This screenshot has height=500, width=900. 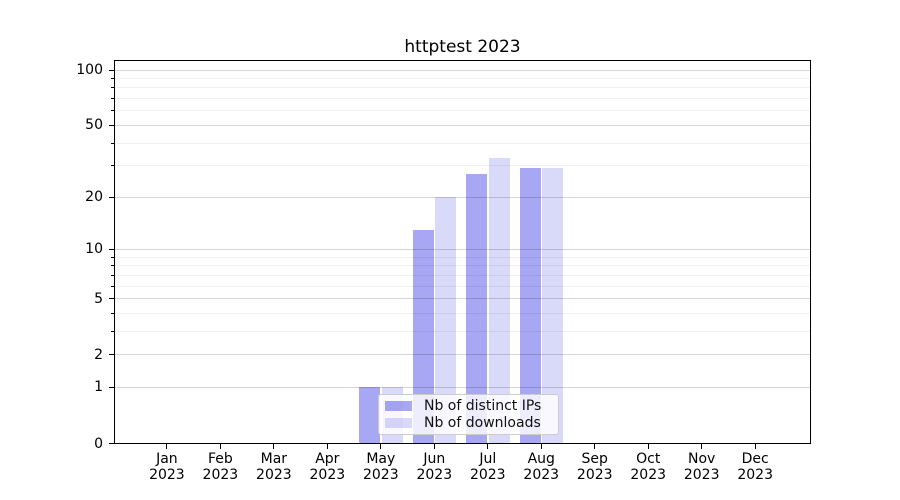 What do you see at coordinates (220, 459) in the screenshot?
I see `x-tick-month: Feb` at bounding box center [220, 459].